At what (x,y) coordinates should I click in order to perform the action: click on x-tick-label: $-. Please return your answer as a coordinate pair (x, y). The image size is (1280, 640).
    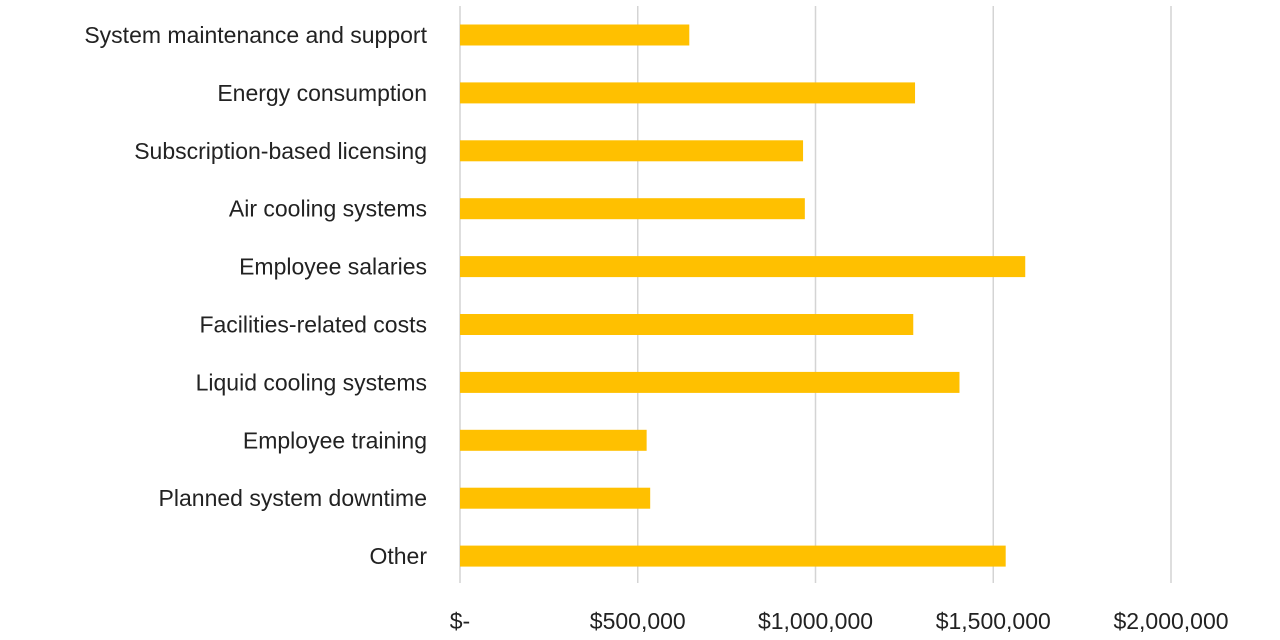
    Looking at the image, I should click on (460, 621).